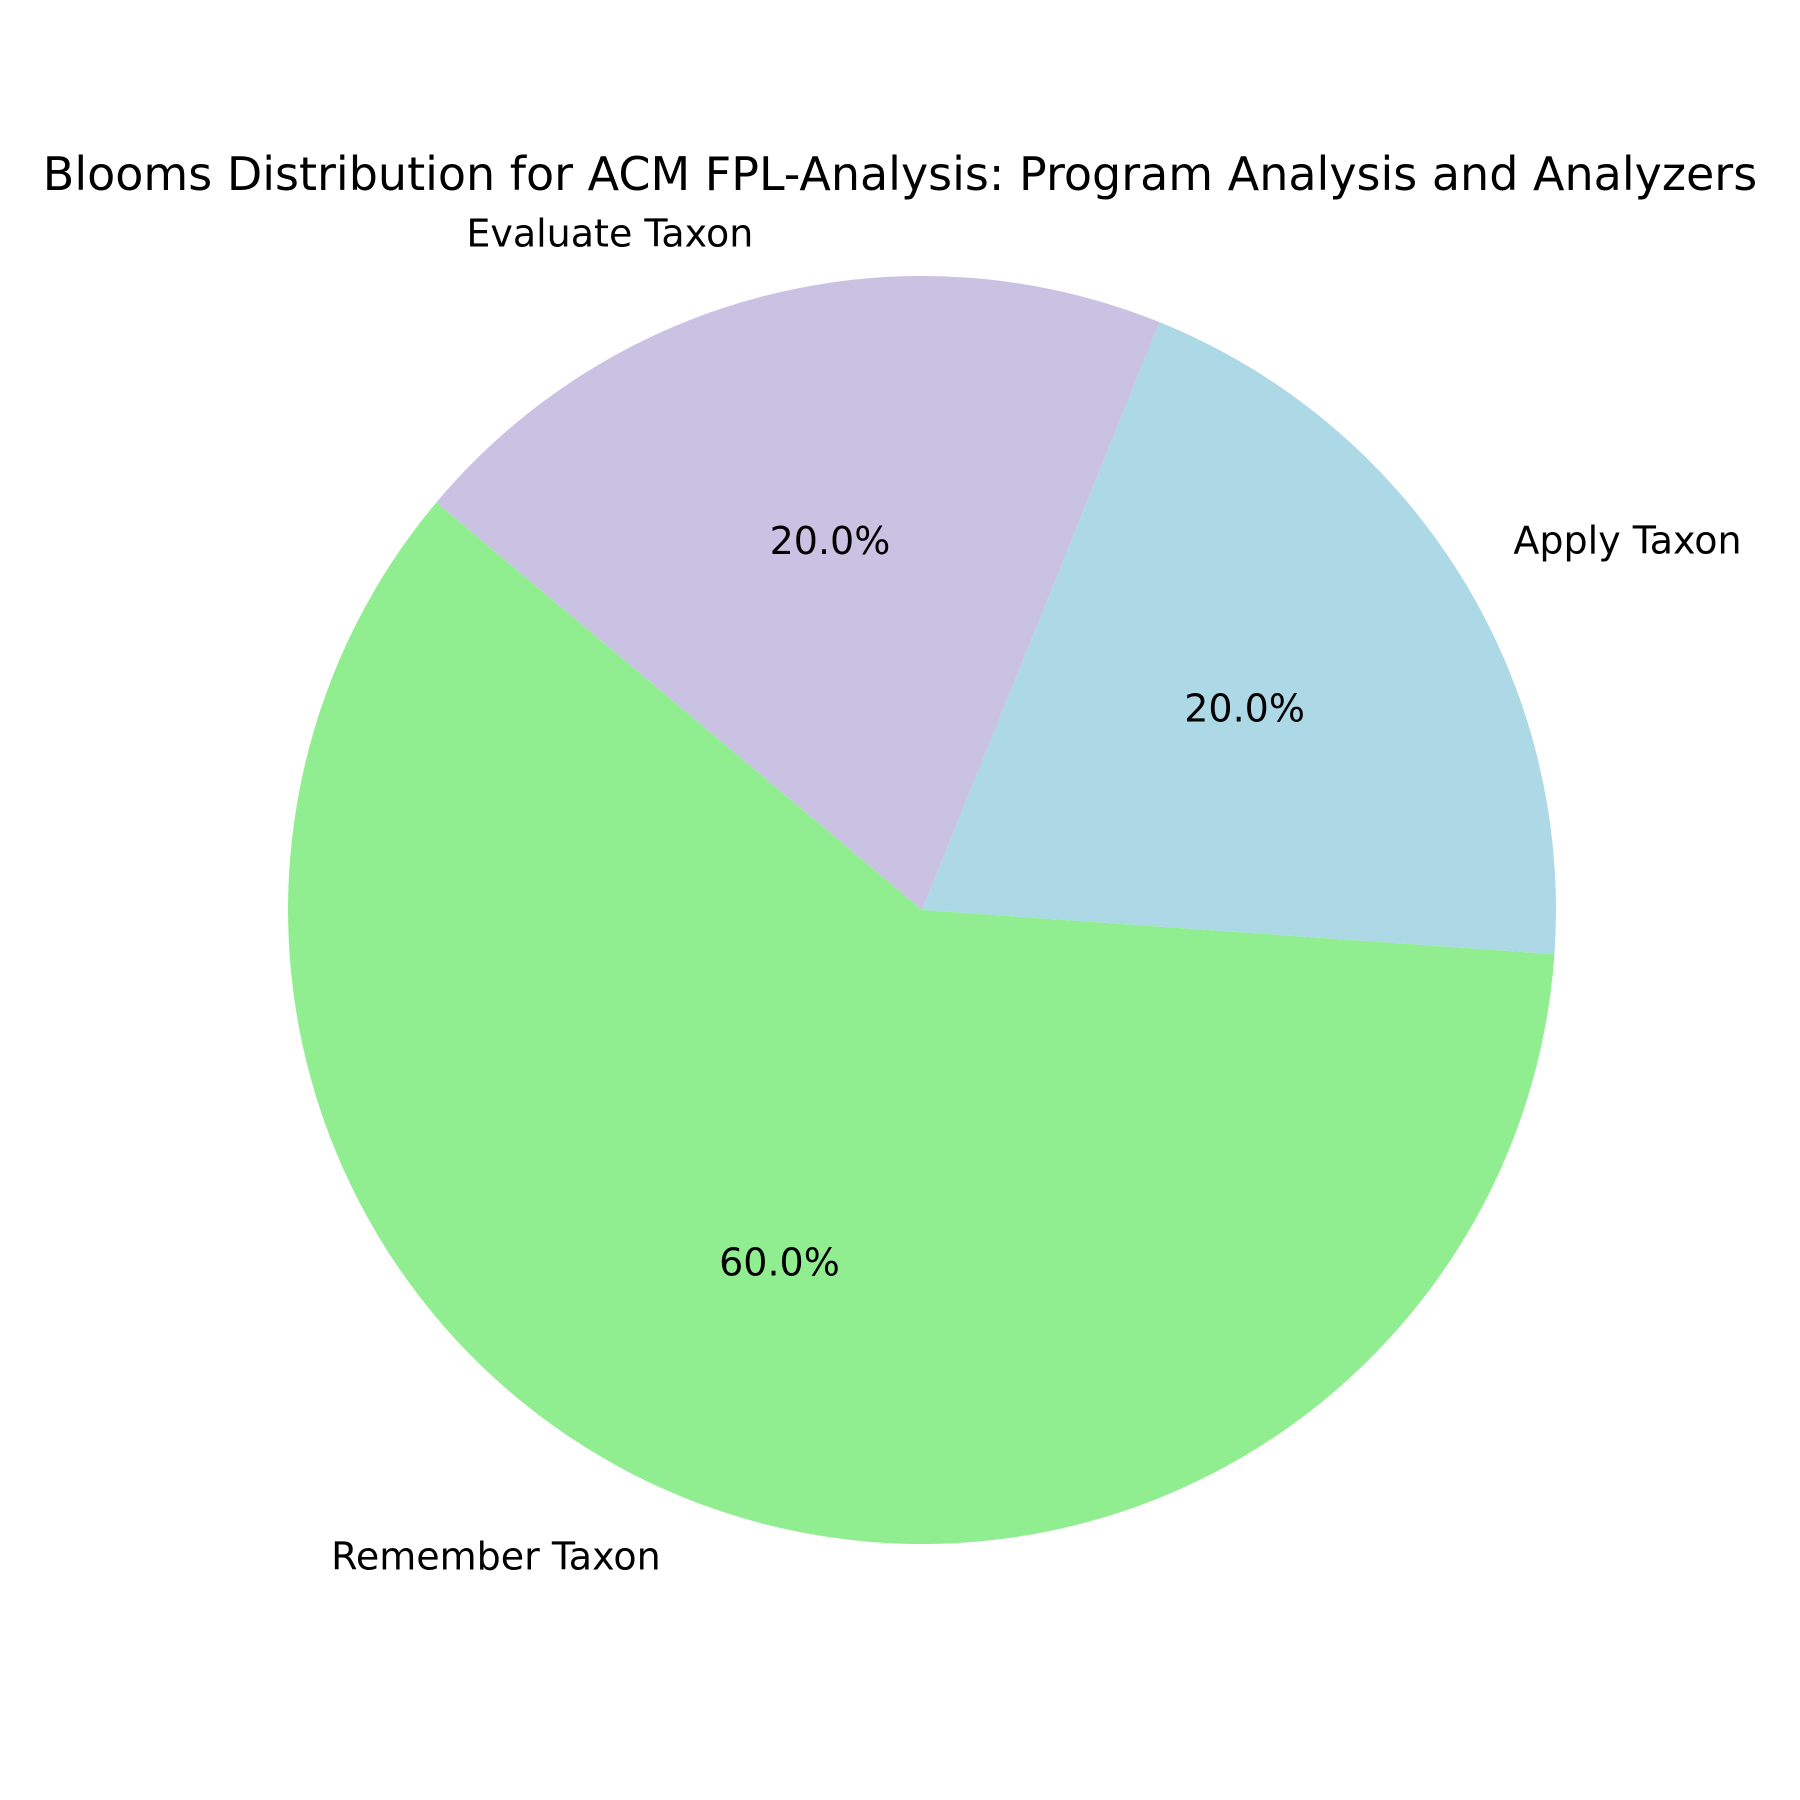  What do you see at coordinates (1627, 540) in the screenshot?
I see `slice-label-apply-taxon: Apply Taxon` at bounding box center [1627, 540].